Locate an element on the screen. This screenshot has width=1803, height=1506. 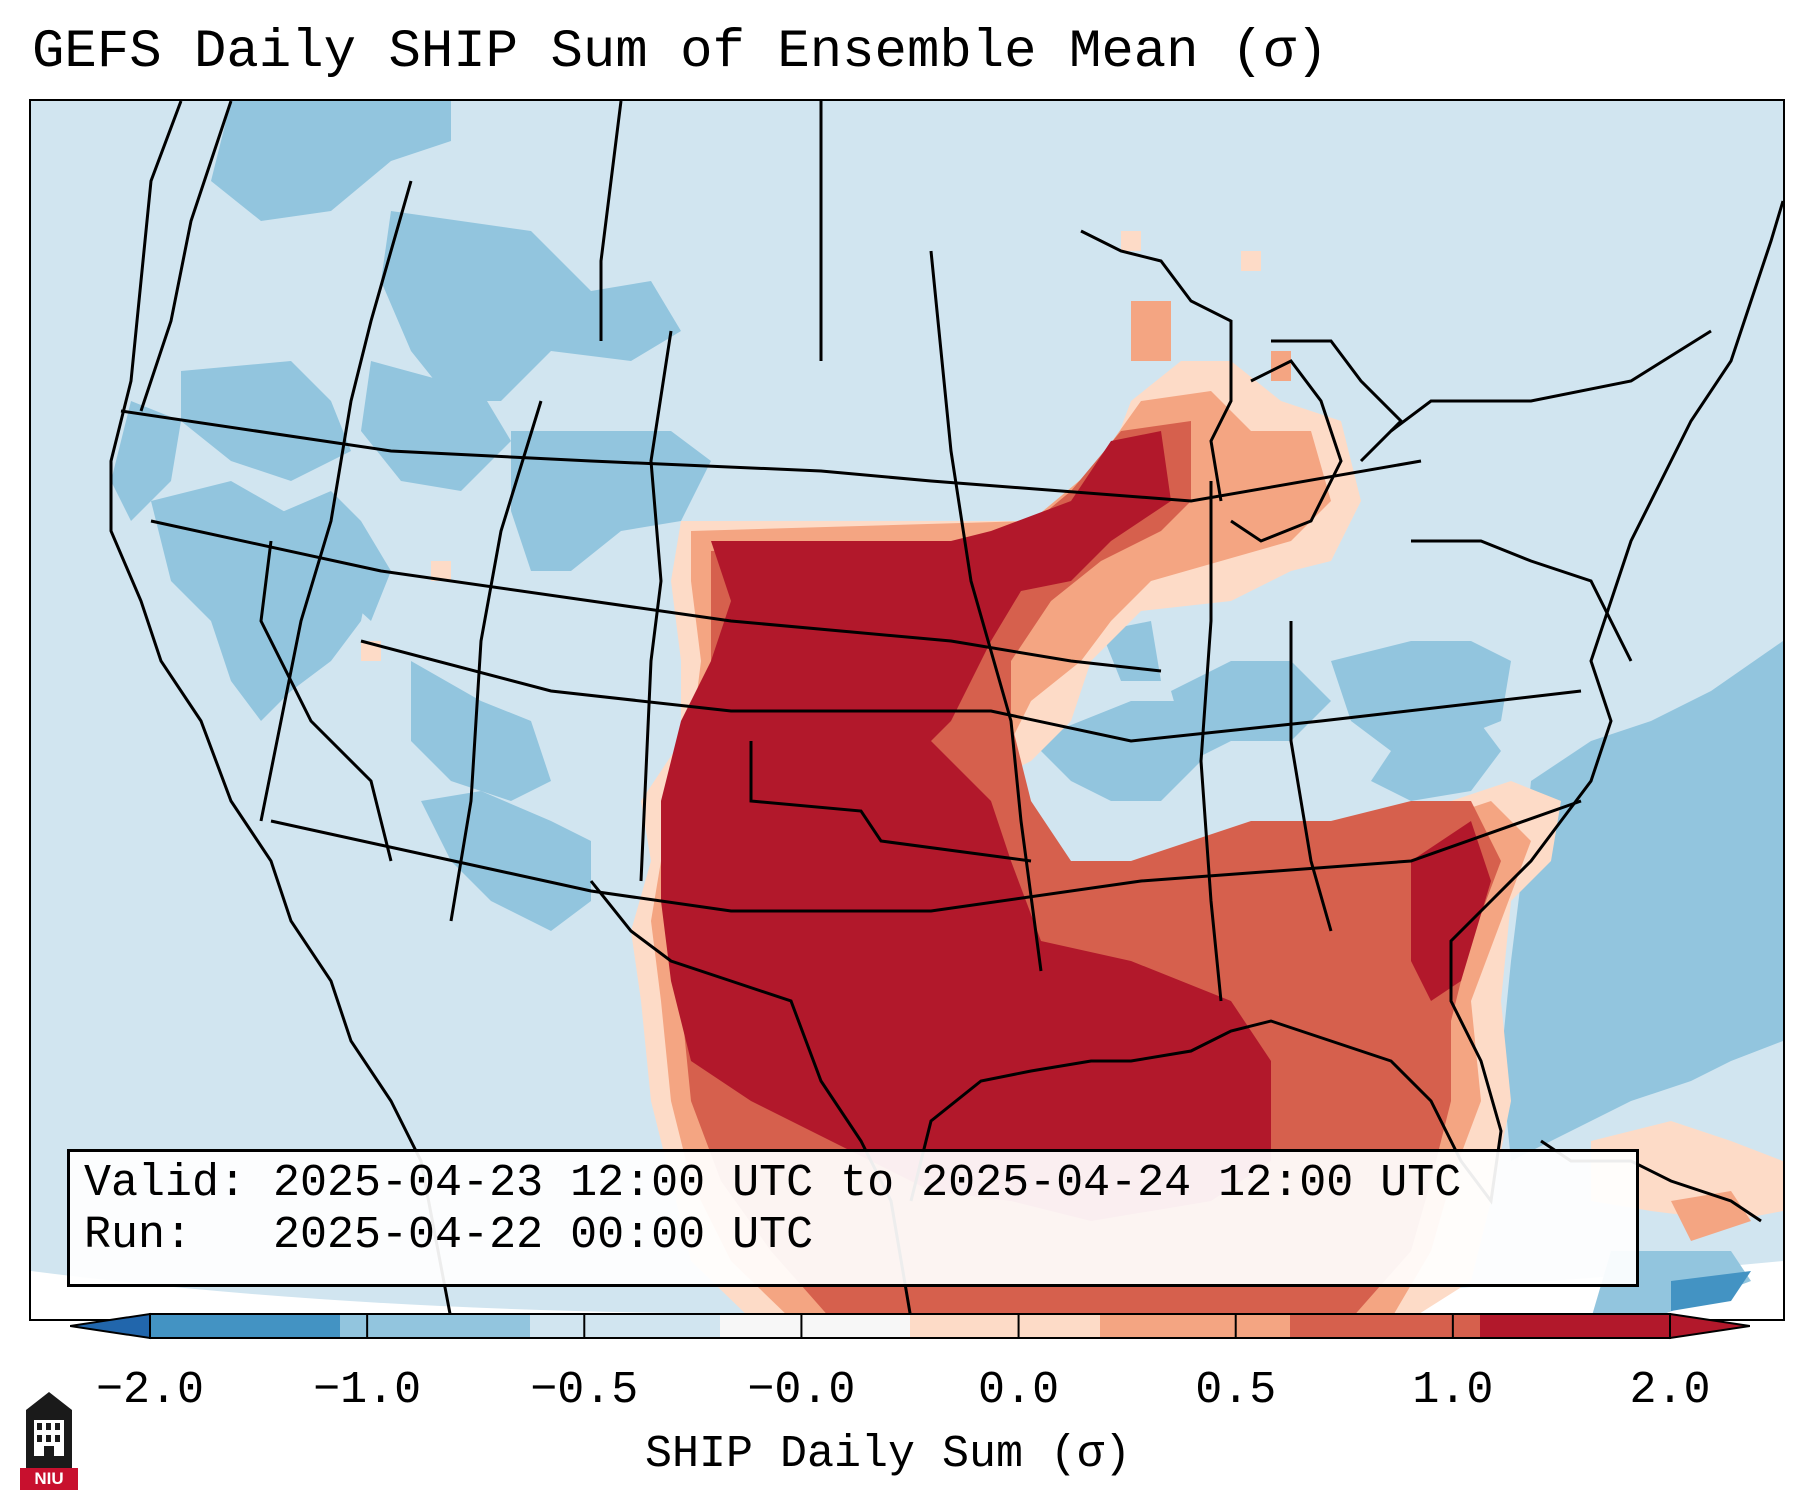
colorbar is located at coordinates (910, 1326).